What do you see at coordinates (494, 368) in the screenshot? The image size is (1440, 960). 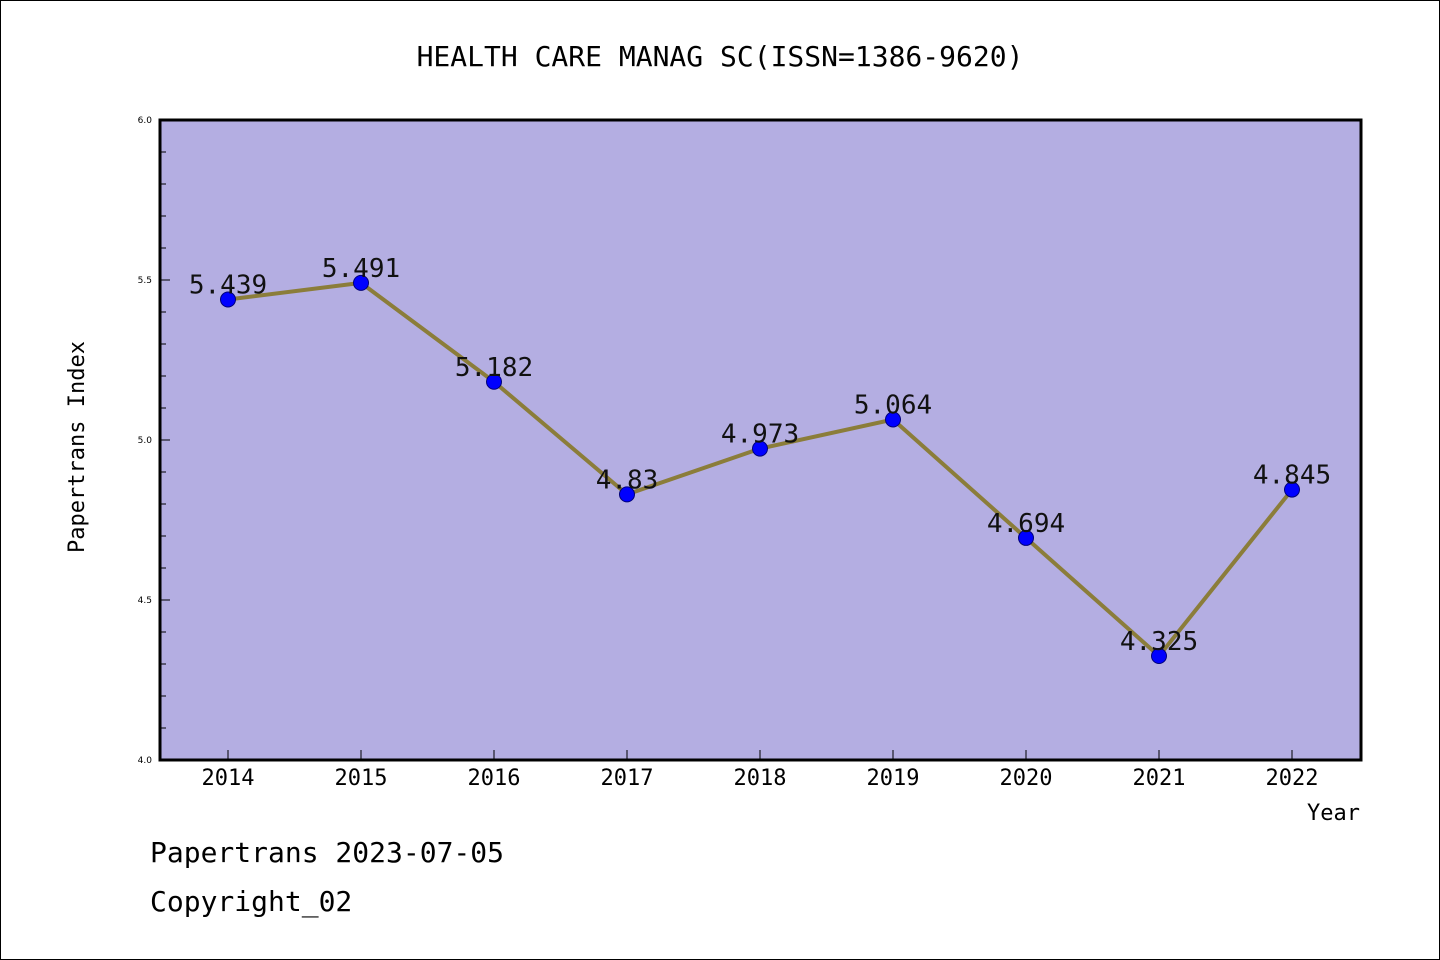 I see `data-label: 5.182` at bounding box center [494, 368].